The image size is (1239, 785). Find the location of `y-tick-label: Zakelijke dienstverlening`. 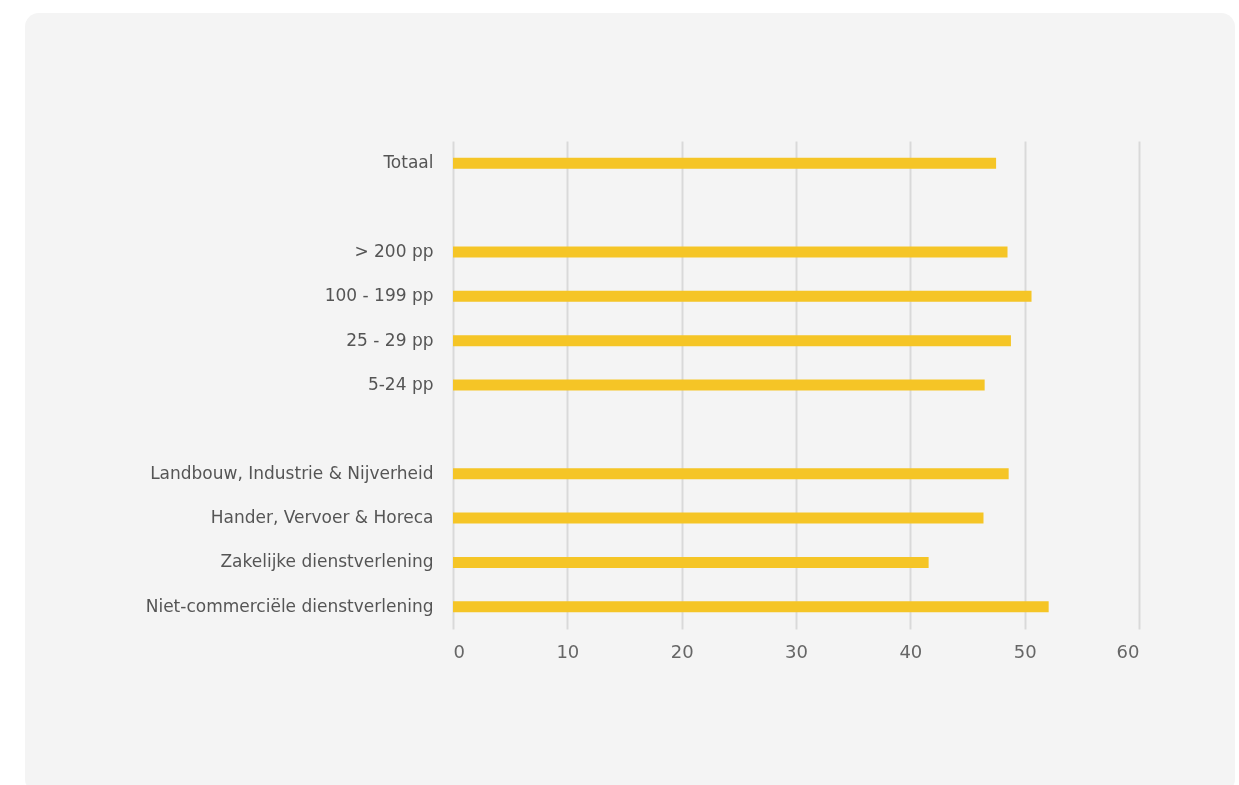

y-tick-label: Zakelijke dienstverlening is located at coordinates (327, 561).